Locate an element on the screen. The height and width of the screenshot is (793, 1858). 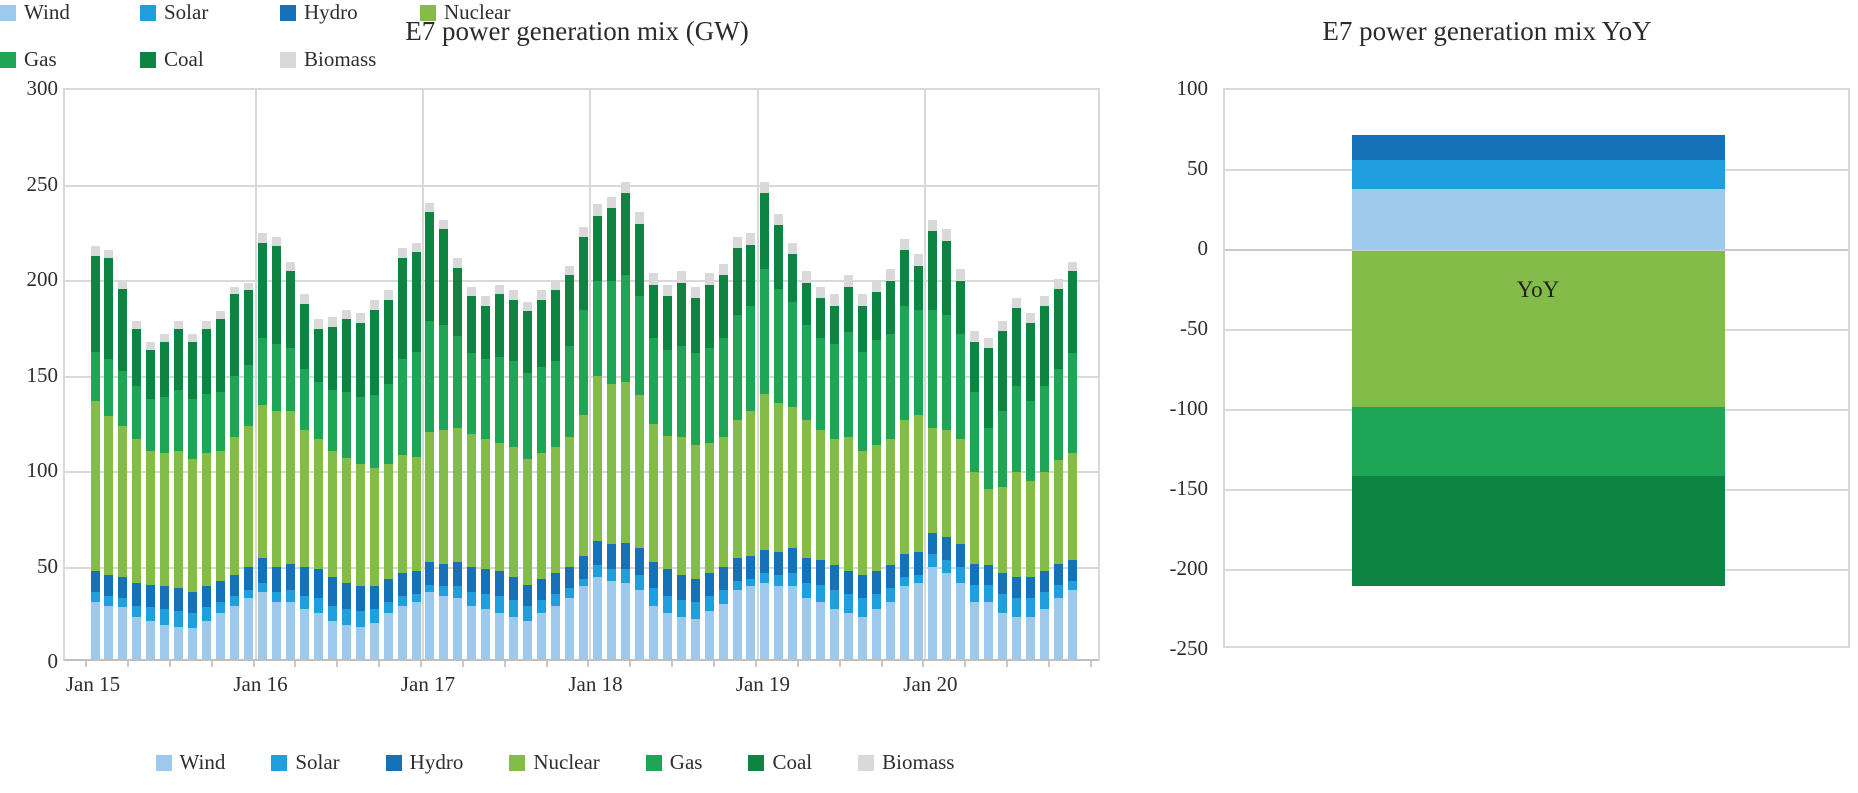
legend-item-wind: Wind is located at coordinates (190, 762).